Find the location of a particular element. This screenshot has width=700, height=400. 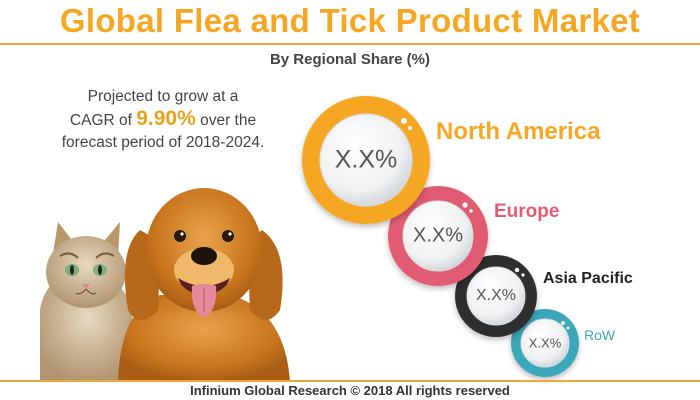

cagr-line-1: Projected to grow at a is located at coordinates (163, 96).